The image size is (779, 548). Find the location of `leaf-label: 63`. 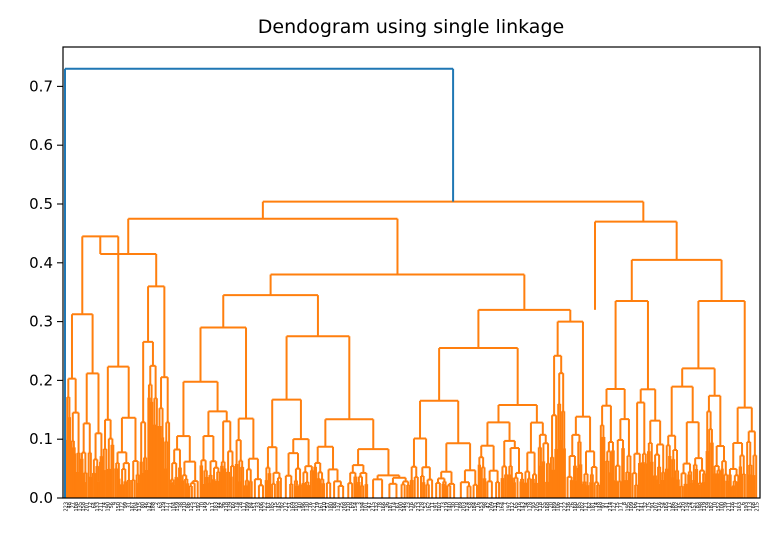

leaf-label: 63 is located at coordinates (161, 505).